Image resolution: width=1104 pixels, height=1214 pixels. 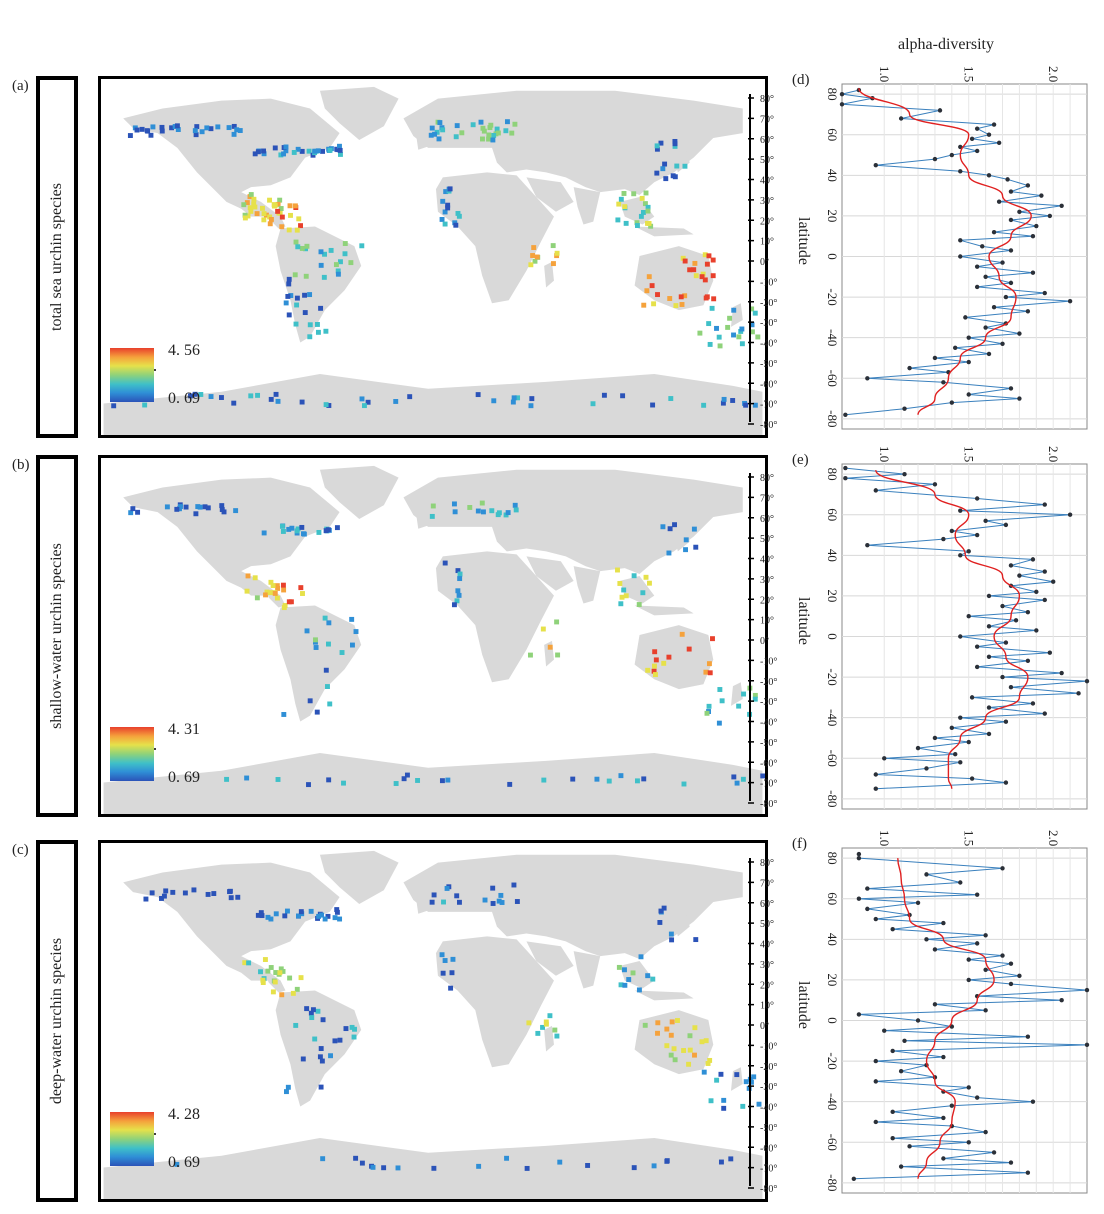 What do you see at coordinates (768, 1148) in the screenshot?
I see `lat-tick-label: -60°` at bounding box center [768, 1148].